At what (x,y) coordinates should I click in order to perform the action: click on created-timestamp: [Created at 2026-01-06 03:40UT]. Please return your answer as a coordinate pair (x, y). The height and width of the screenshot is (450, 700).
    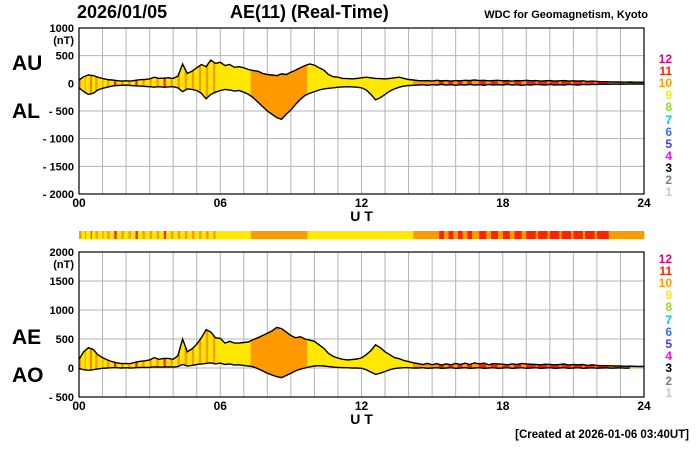
    Looking at the image, I should click on (602, 435).